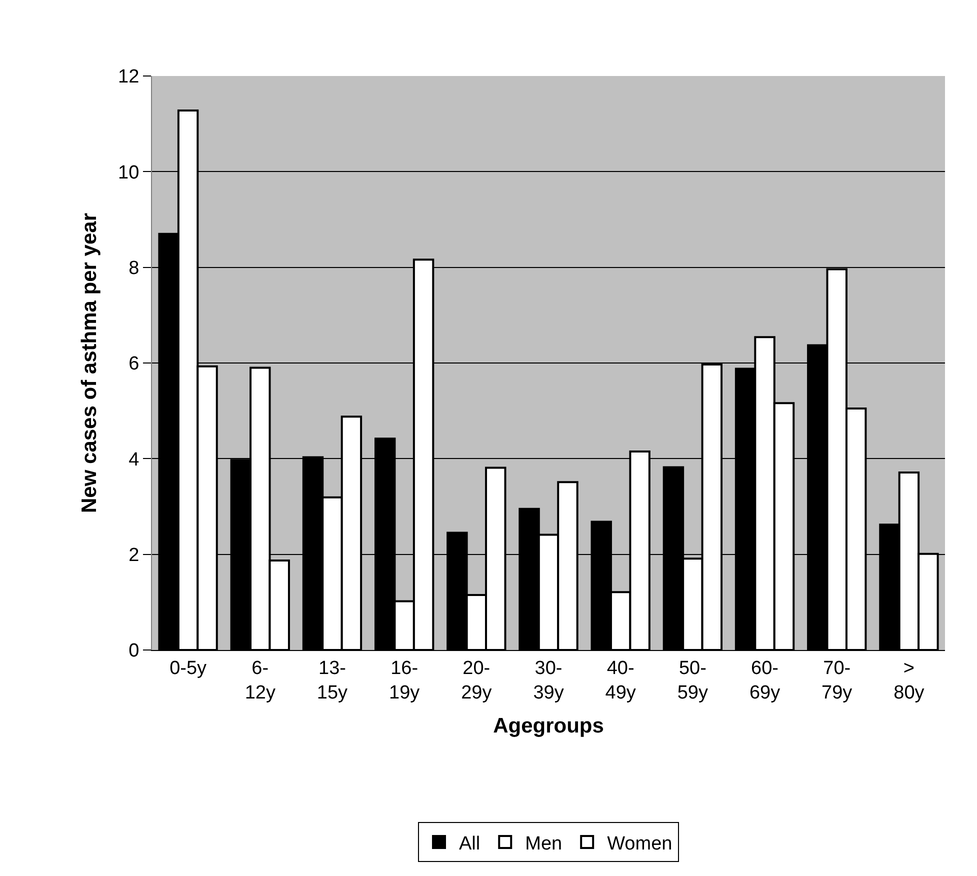  I want to click on y-tick-label: 0, so click(134, 651).